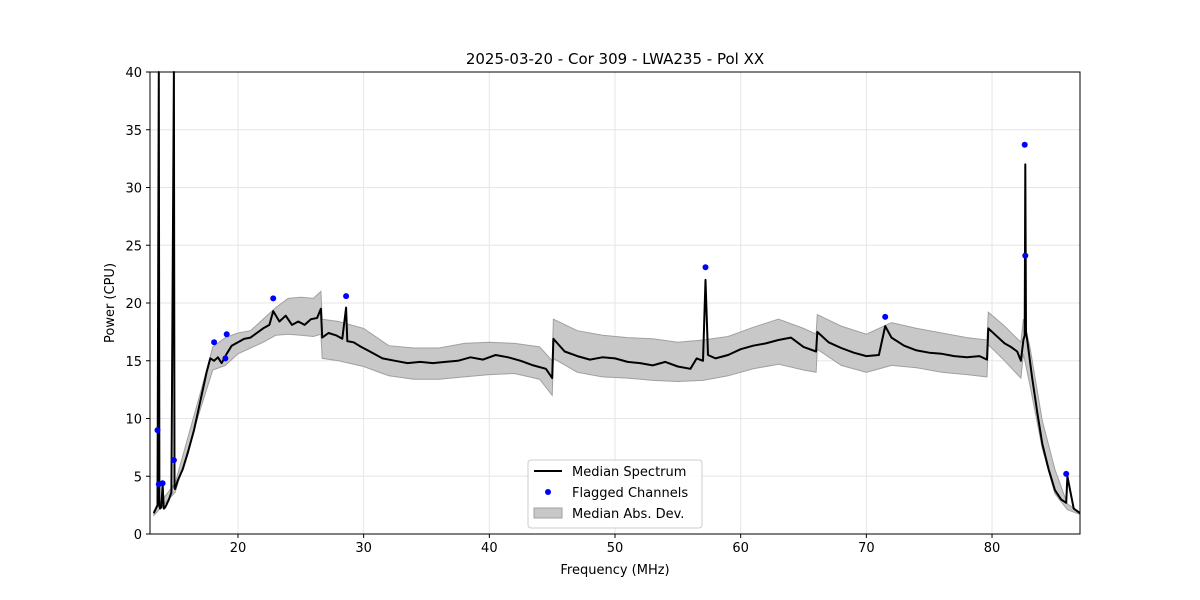 The width and height of the screenshot is (1200, 600). I want to click on y-tick-label: 40, so click(133, 73).